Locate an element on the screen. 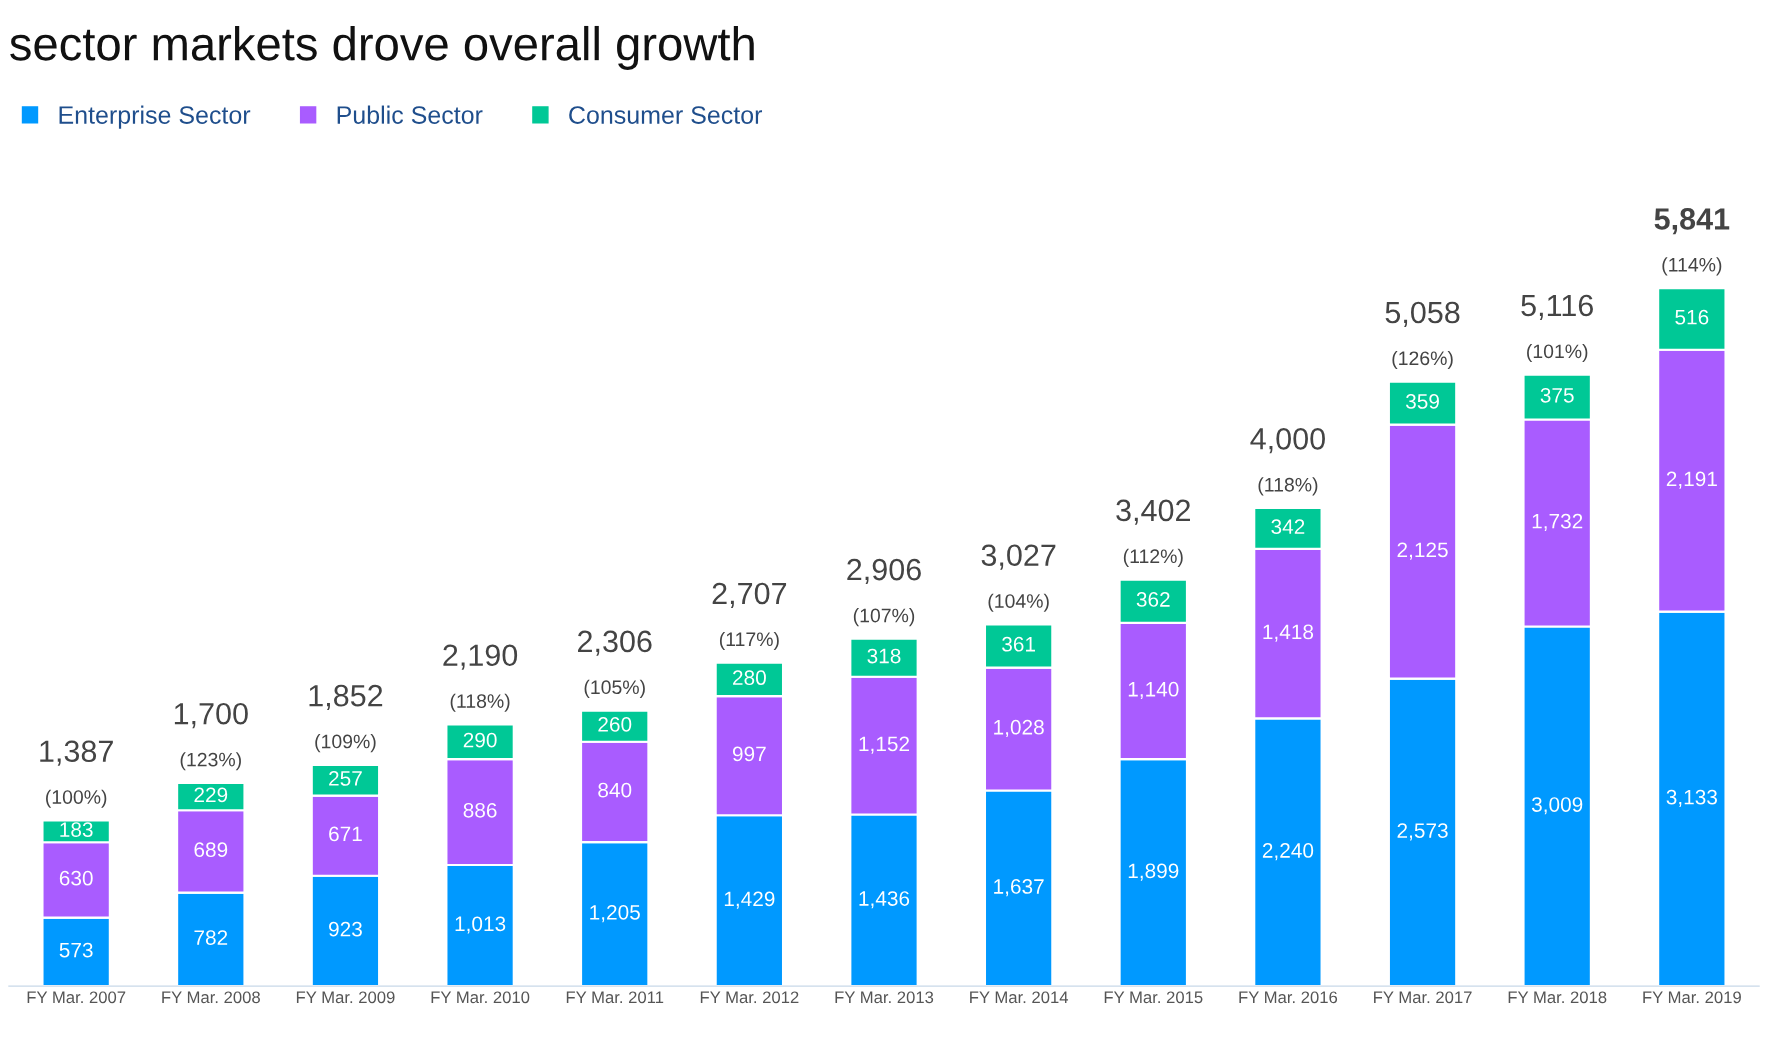 Image resolution: width=1768 pixels, height=1038 pixels. total-label: 2,707 is located at coordinates (749, 595).